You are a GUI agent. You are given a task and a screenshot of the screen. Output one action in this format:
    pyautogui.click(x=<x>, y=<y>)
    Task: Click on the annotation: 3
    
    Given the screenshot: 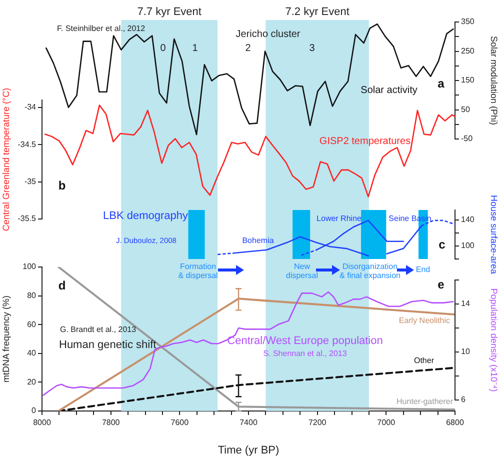 What is the action you would take?
    pyautogui.click(x=312, y=48)
    